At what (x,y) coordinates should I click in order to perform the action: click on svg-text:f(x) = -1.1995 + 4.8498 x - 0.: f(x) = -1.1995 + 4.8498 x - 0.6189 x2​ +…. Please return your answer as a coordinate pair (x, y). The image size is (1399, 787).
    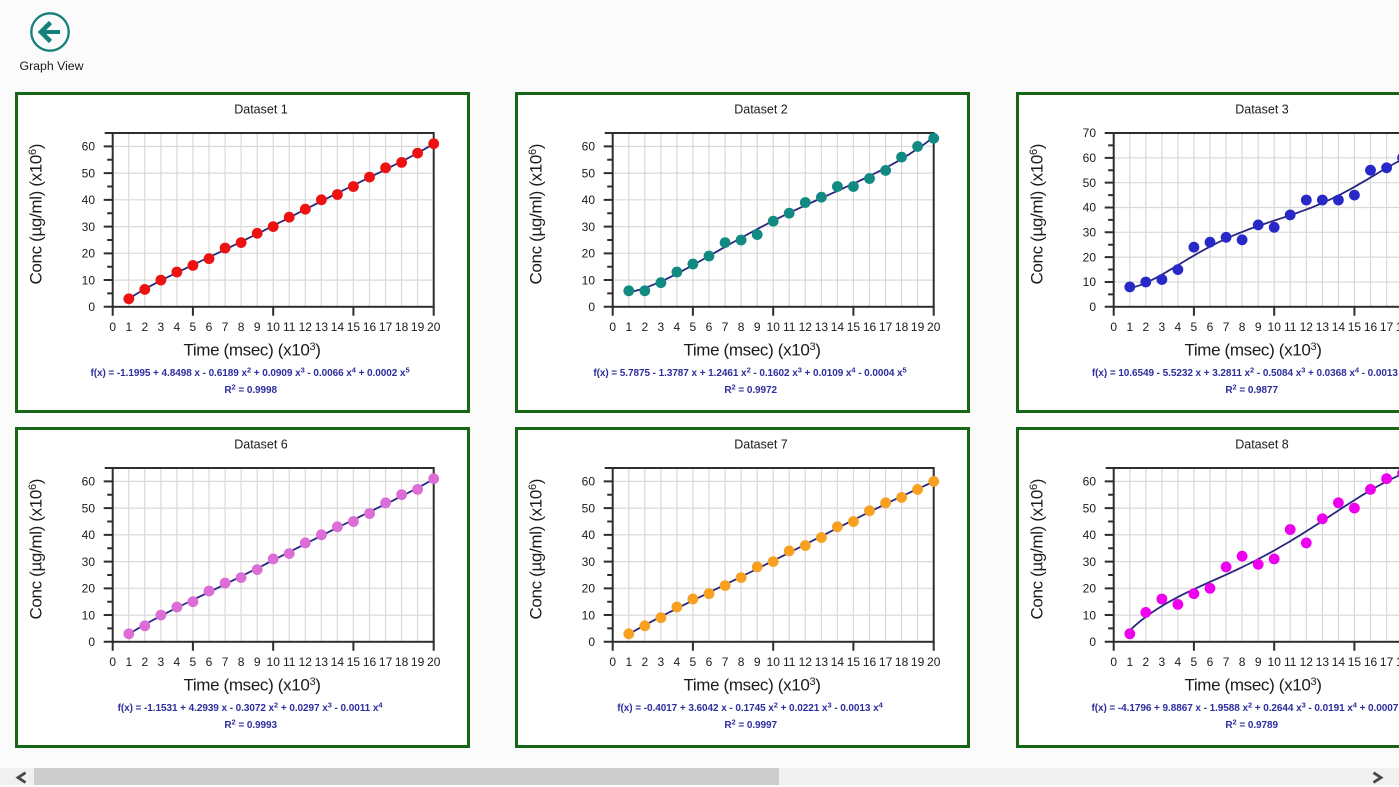
    Looking at the image, I should click on (249, 373).